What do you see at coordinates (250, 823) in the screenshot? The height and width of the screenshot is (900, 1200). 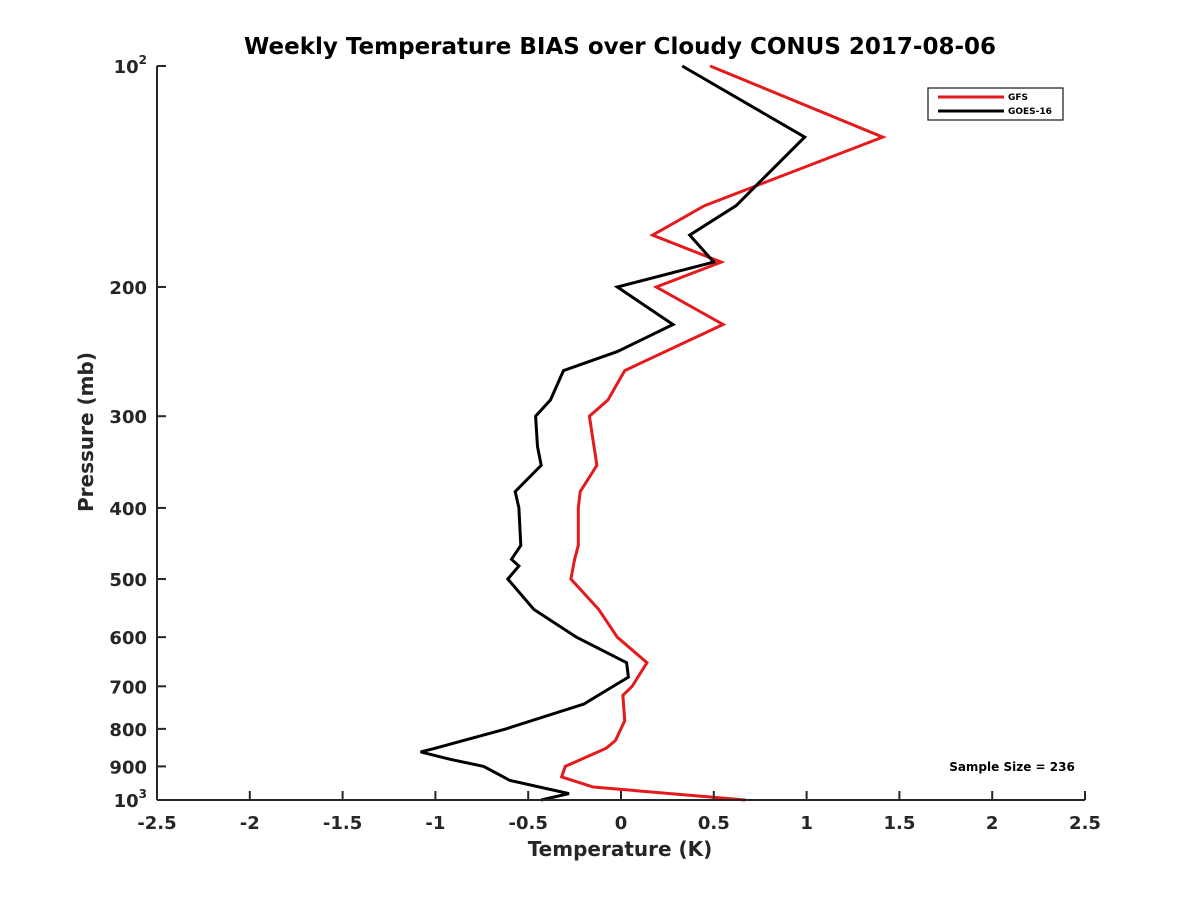 I see `x-tick-label: -2` at bounding box center [250, 823].